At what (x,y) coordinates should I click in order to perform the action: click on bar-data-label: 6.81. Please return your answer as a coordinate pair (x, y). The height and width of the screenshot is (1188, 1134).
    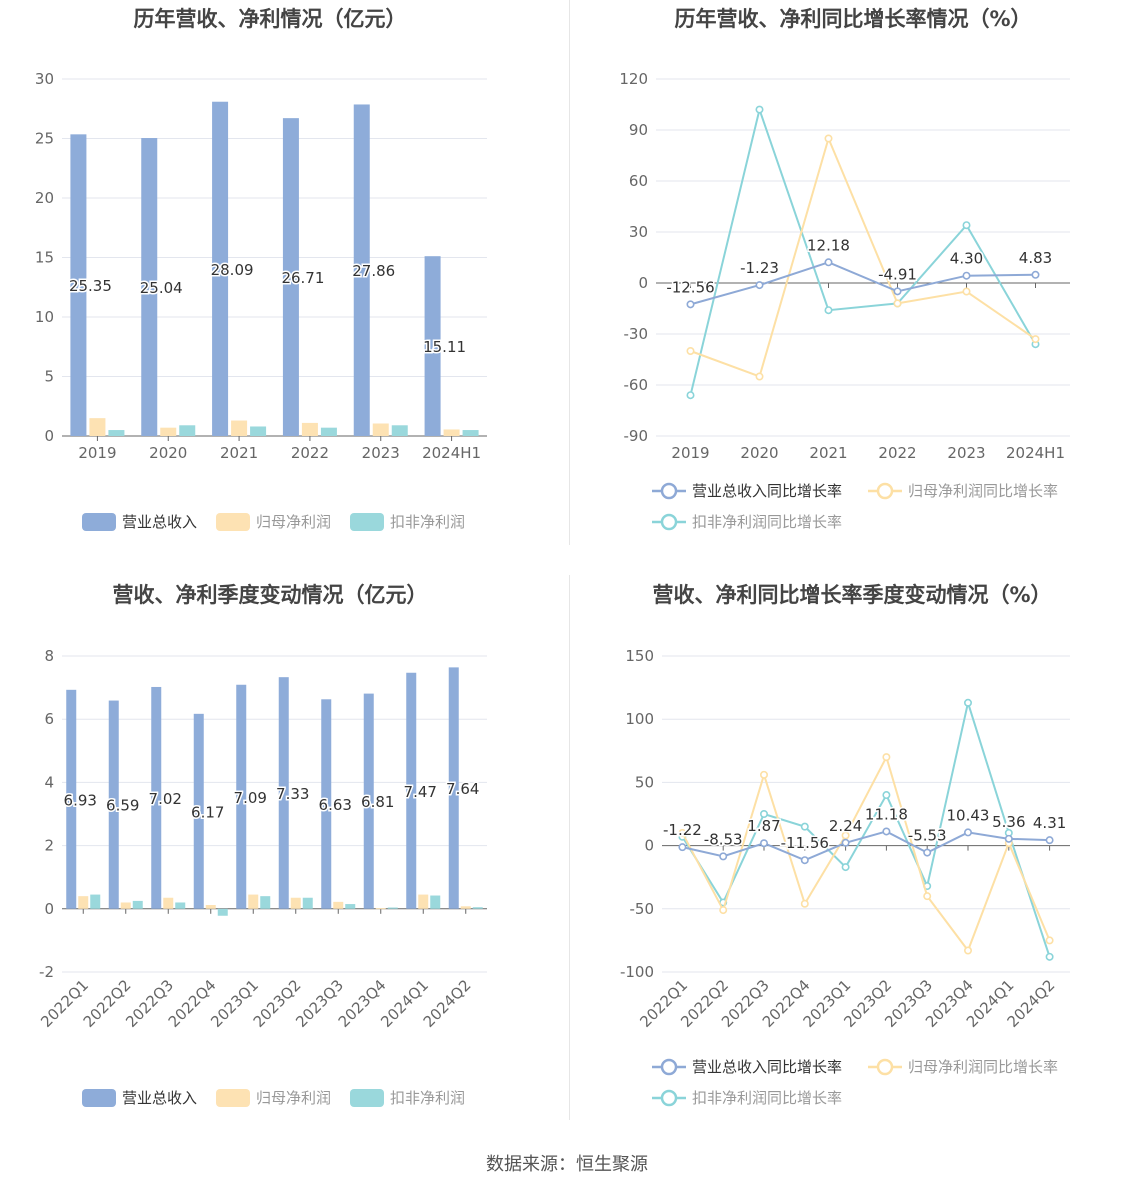
    Looking at the image, I should click on (377, 802).